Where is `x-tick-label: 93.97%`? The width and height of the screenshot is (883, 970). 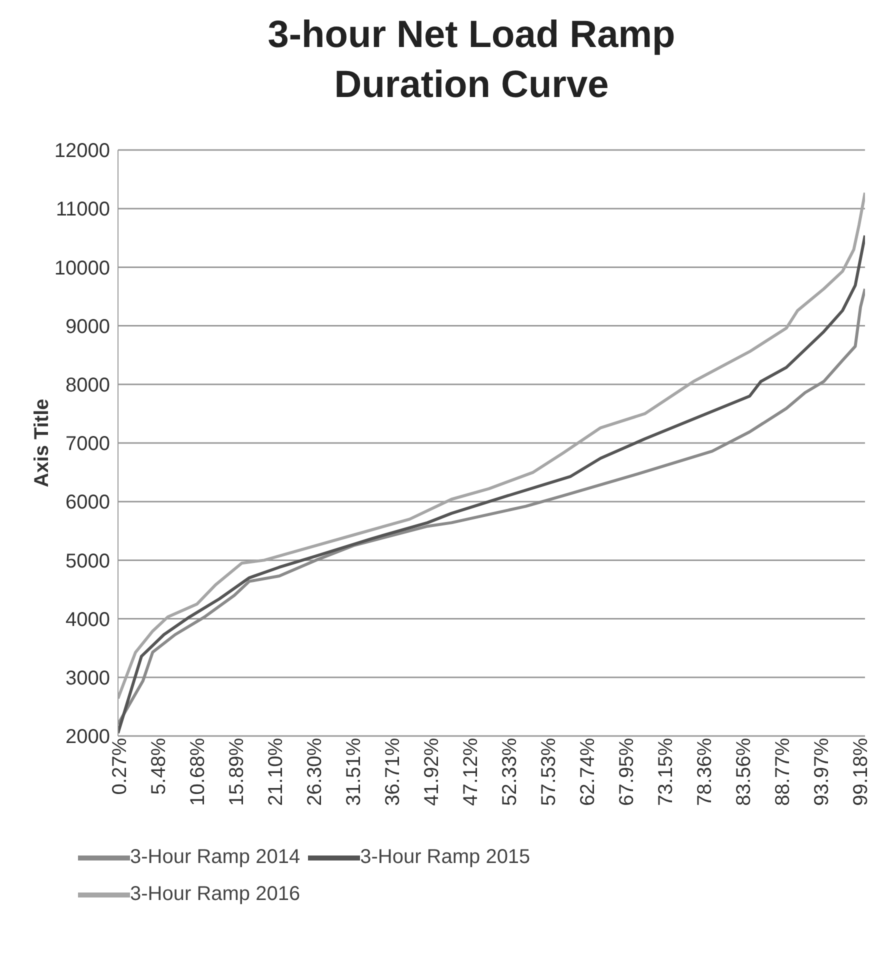
x-tick-label: 93.97% is located at coordinates (822, 772).